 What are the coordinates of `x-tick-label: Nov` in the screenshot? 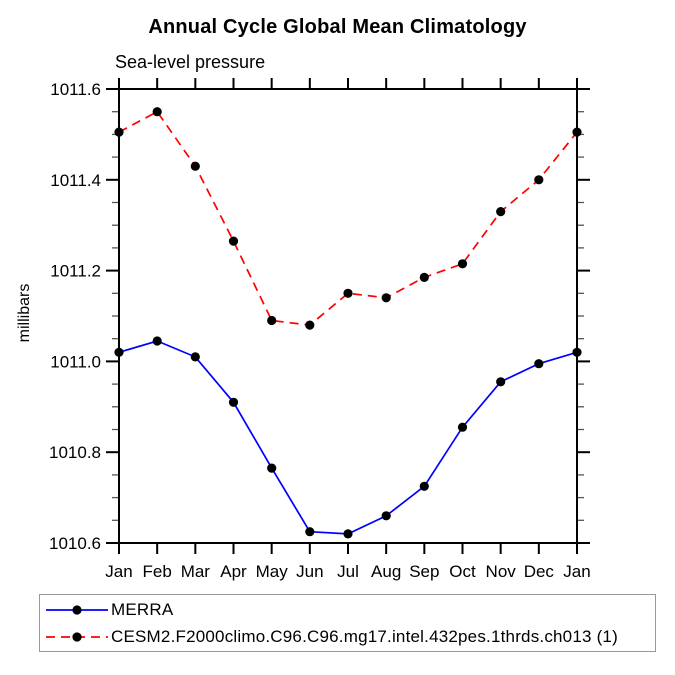 It's located at (501, 571).